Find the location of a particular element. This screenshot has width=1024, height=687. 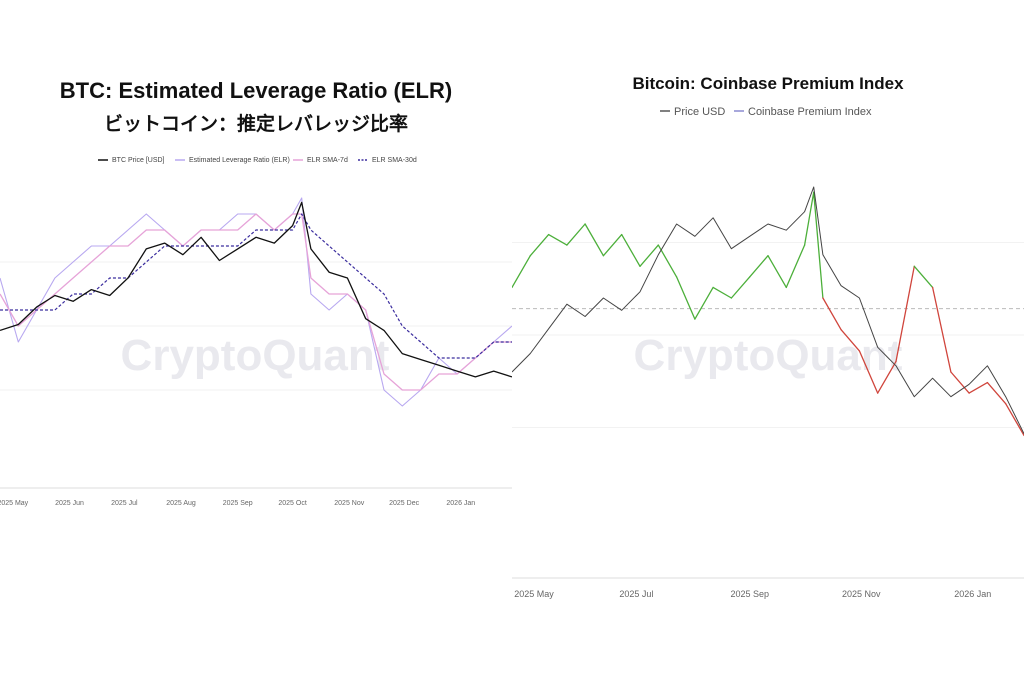

premium-chart-title: Bitcoin: Coinbase Premium Index is located at coordinates (768, 83).